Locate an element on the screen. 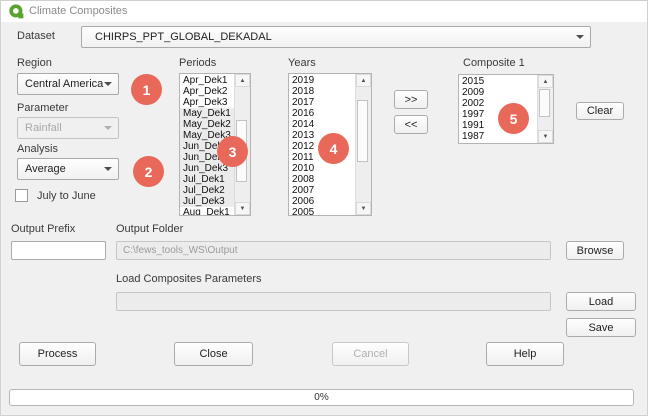 This screenshot has width=648, height=416. cancel-button: Cancel is located at coordinates (370, 354).